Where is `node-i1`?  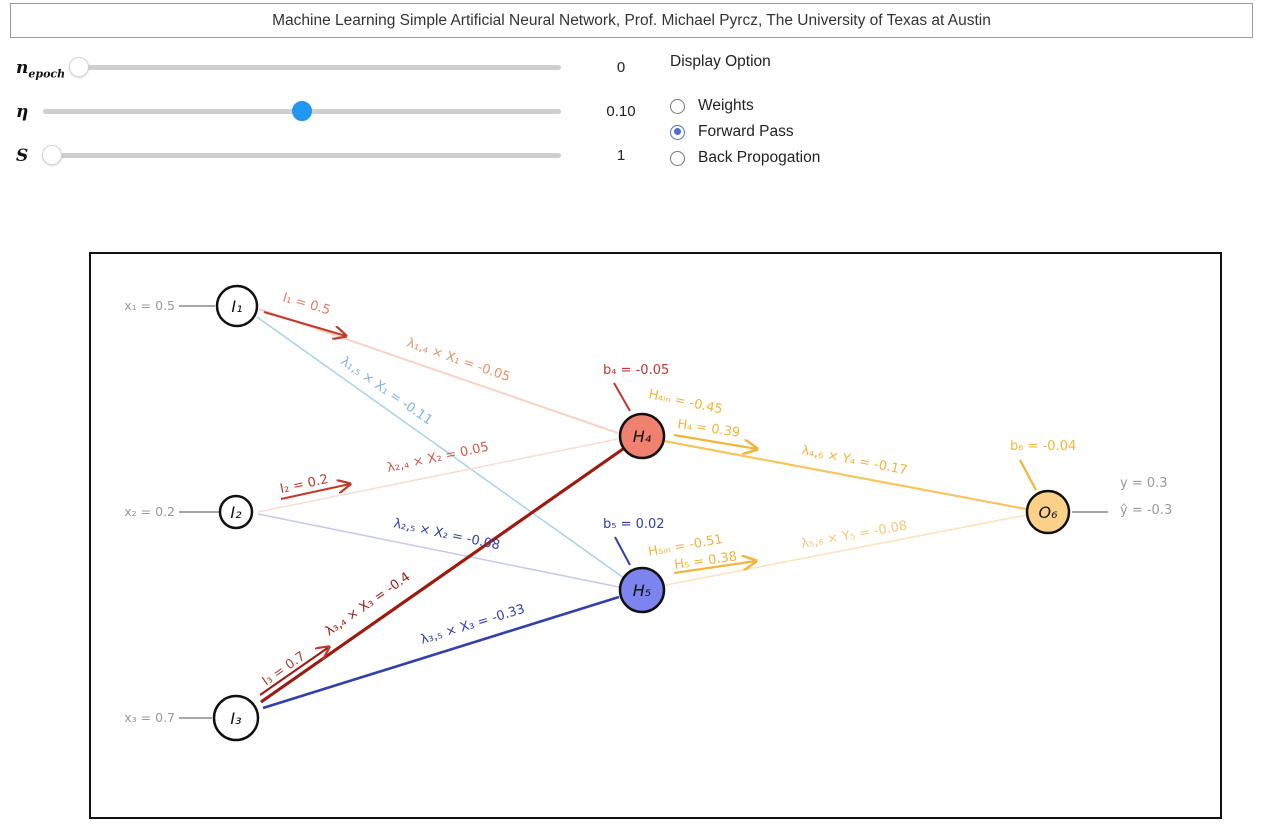 node-i1 is located at coordinates (237, 306).